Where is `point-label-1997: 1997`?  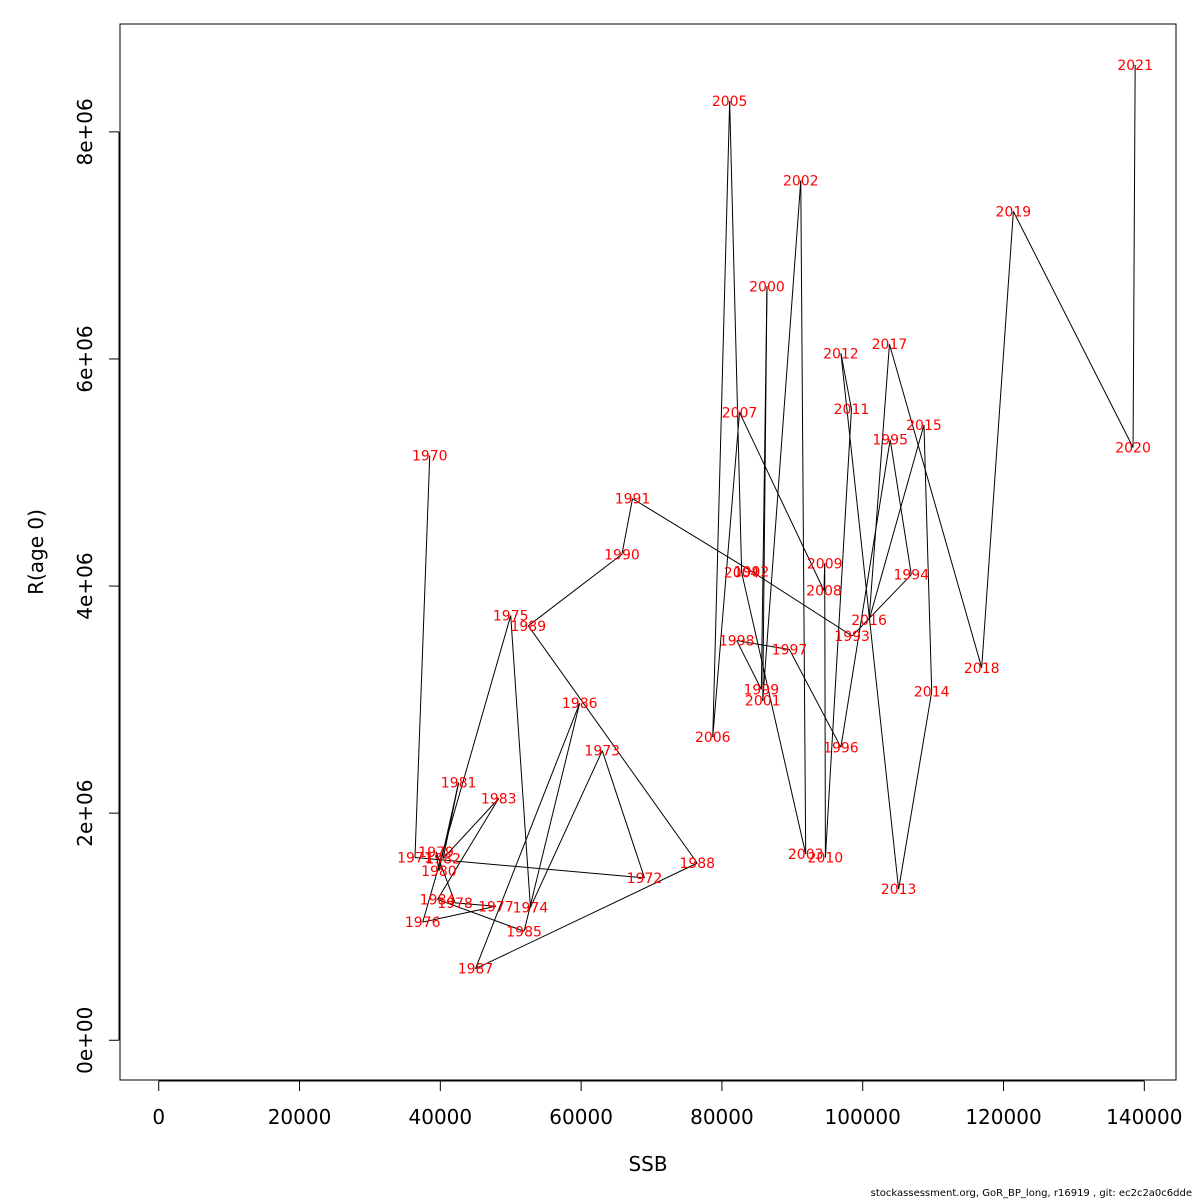 point-label-1997: 1997 is located at coordinates (790, 651).